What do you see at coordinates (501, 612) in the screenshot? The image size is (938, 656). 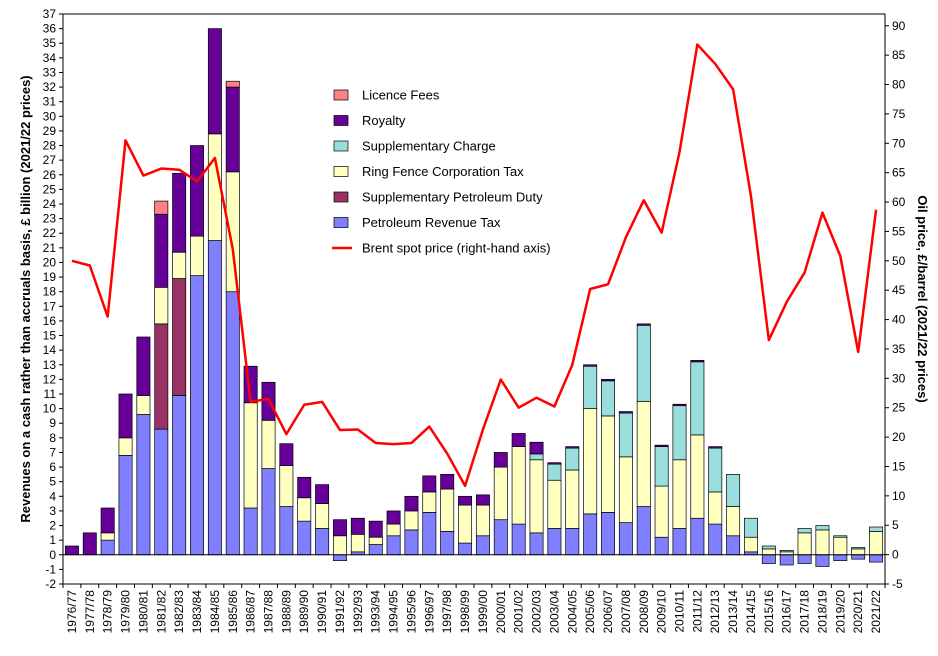 I see `x-tick-label: 2000/01` at bounding box center [501, 612].